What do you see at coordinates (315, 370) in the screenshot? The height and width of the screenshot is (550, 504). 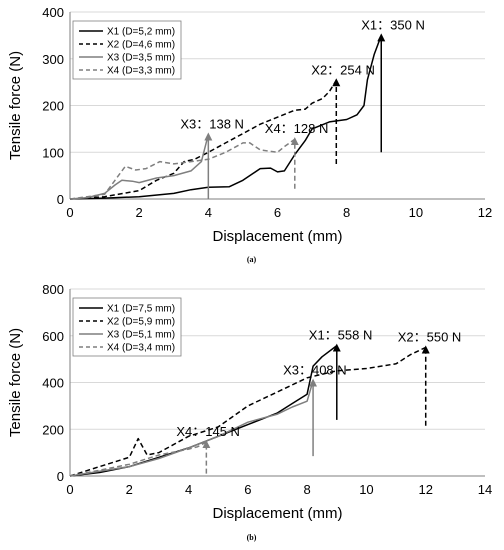 I see `annotation-label: X3：408 N` at bounding box center [315, 370].